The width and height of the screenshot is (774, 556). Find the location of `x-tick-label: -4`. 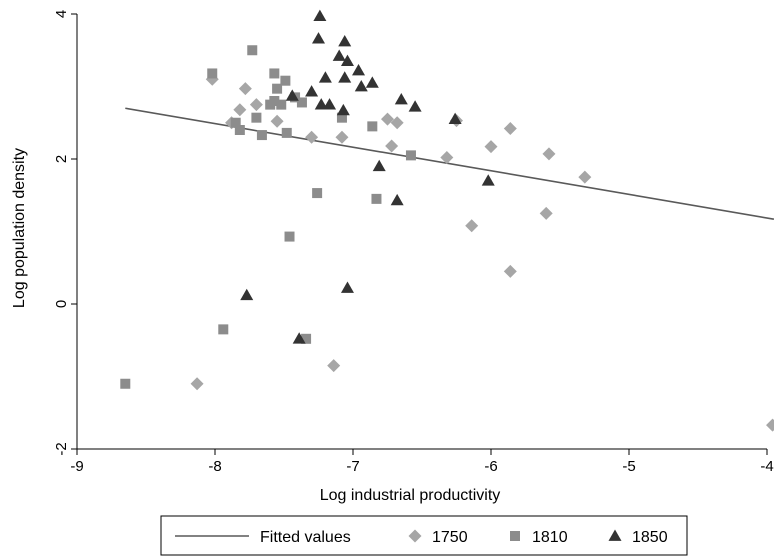

x-tick-label: -4 is located at coordinates (766, 466).